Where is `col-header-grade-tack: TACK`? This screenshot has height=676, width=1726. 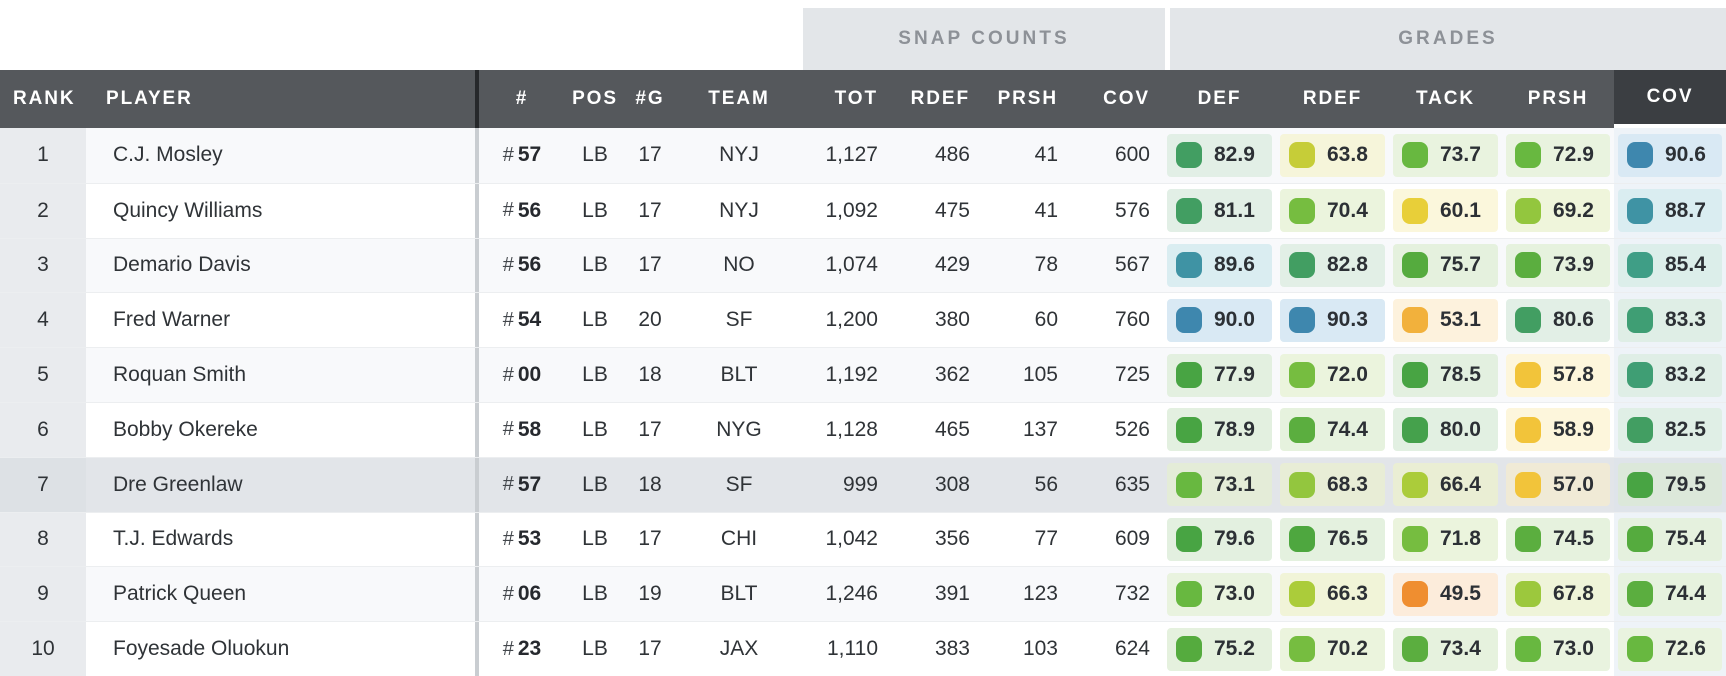 col-header-grade-tack: TACK is located at coordinates (1445, 98).